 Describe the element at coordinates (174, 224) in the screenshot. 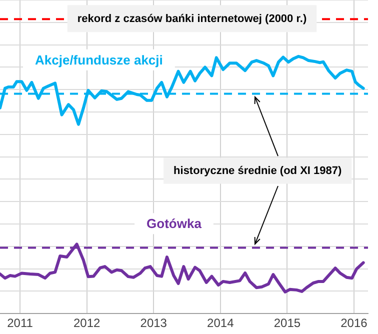

I see `text: Gotówka` at that location.